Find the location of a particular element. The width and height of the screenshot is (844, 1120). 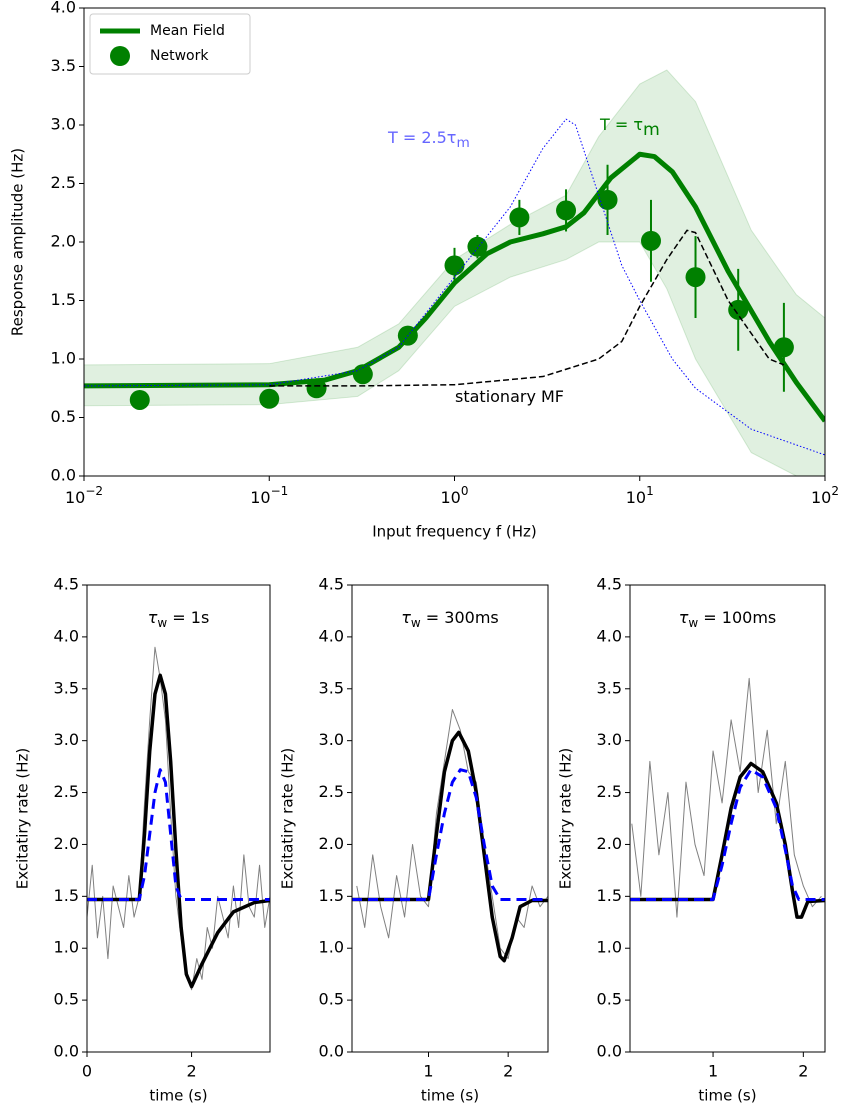

x-tick-label: 10¹ is located at coordinates (640, 495).